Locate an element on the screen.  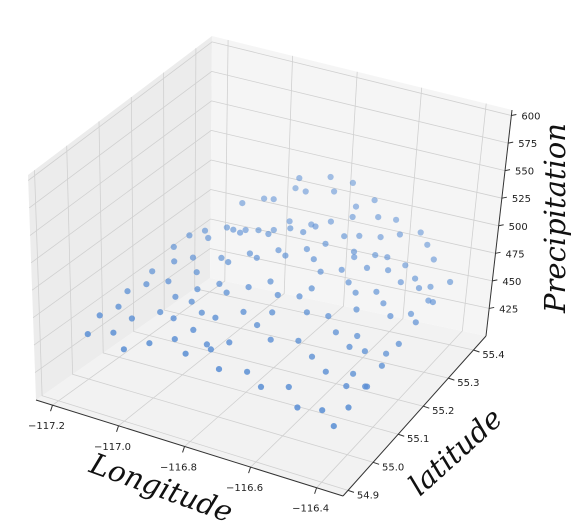
y-tick-label: 55.0 is located at coordinates (393, 467).